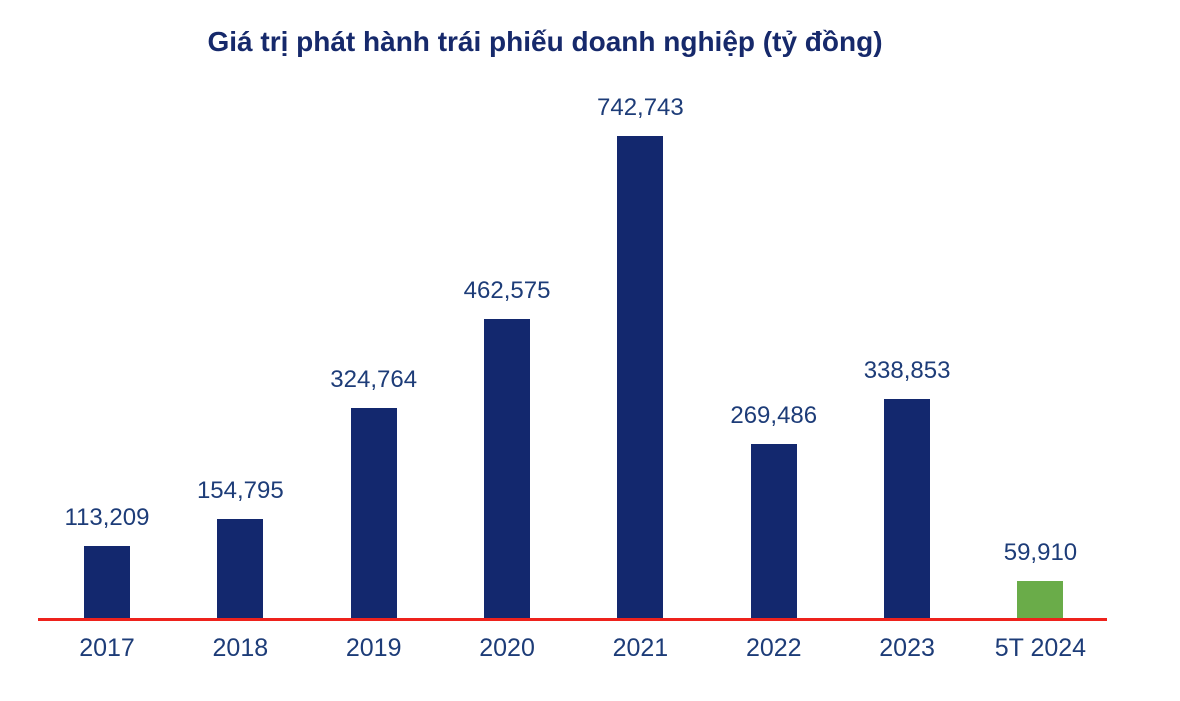 This screenshot has height=701, width=1180. Describe the element at coordinates (374, 379) in the screenshot. I see `bar-value-label: 324,764` at that location.